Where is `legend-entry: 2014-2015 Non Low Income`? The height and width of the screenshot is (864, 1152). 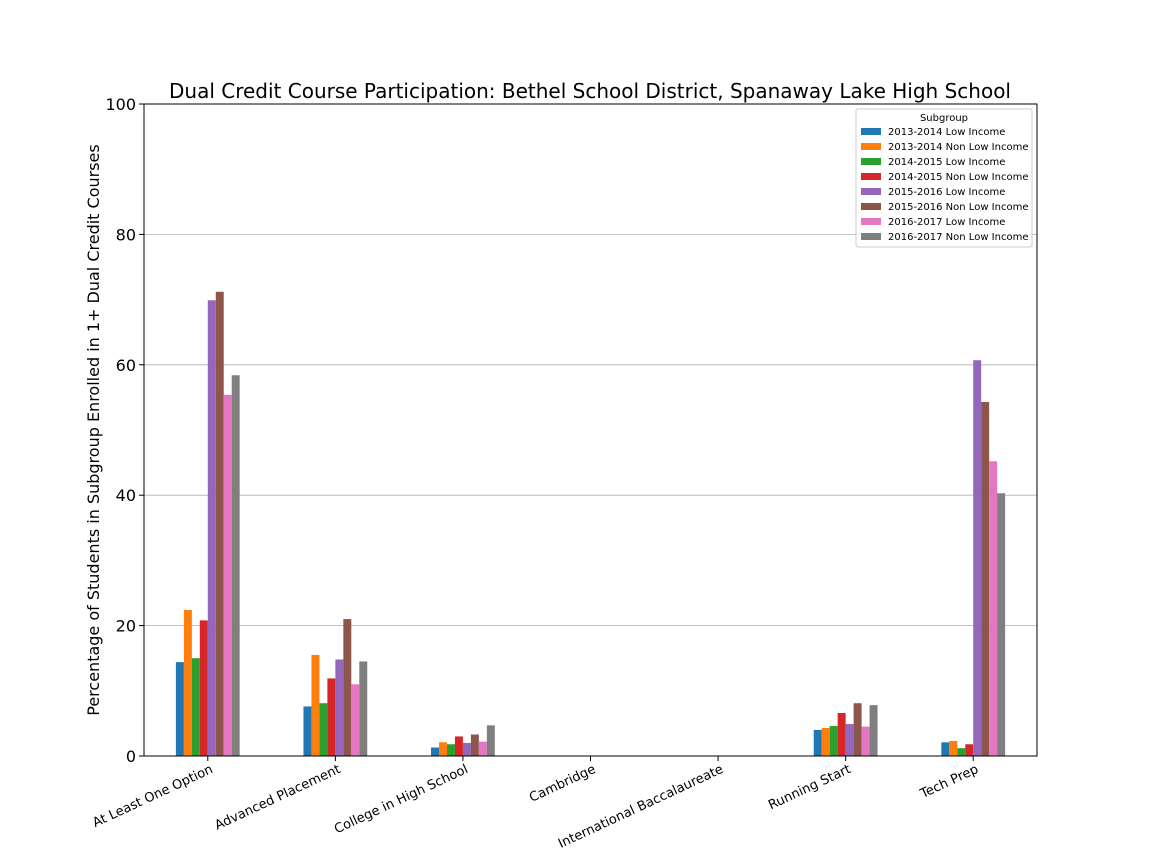 legend-entry: 2014-2015 Non Low Income is located at coordinates (958, 177).